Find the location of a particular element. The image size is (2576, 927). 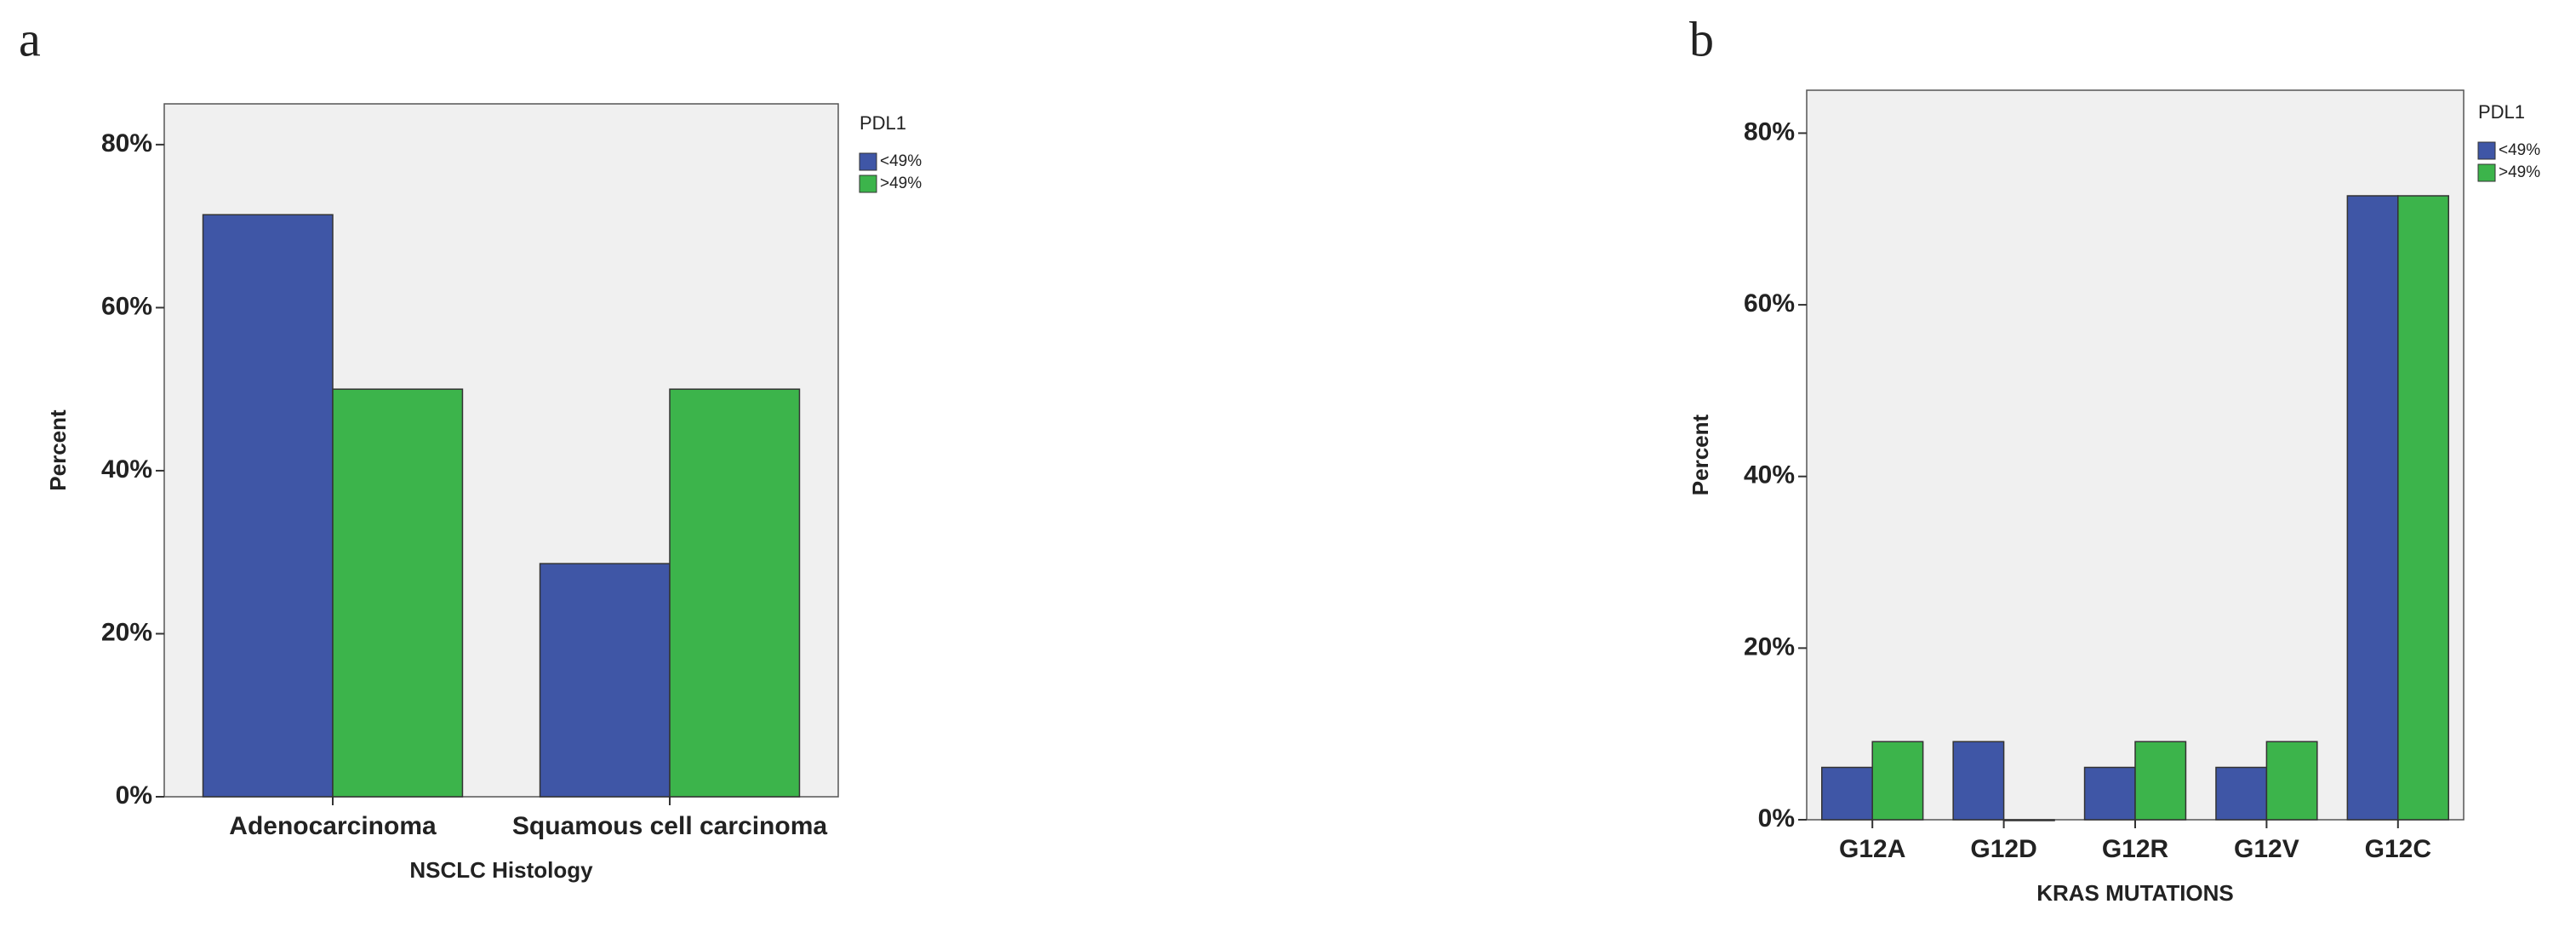

x-tick-label: Squamous cell carcinoma is located at coordinates (669, 826).